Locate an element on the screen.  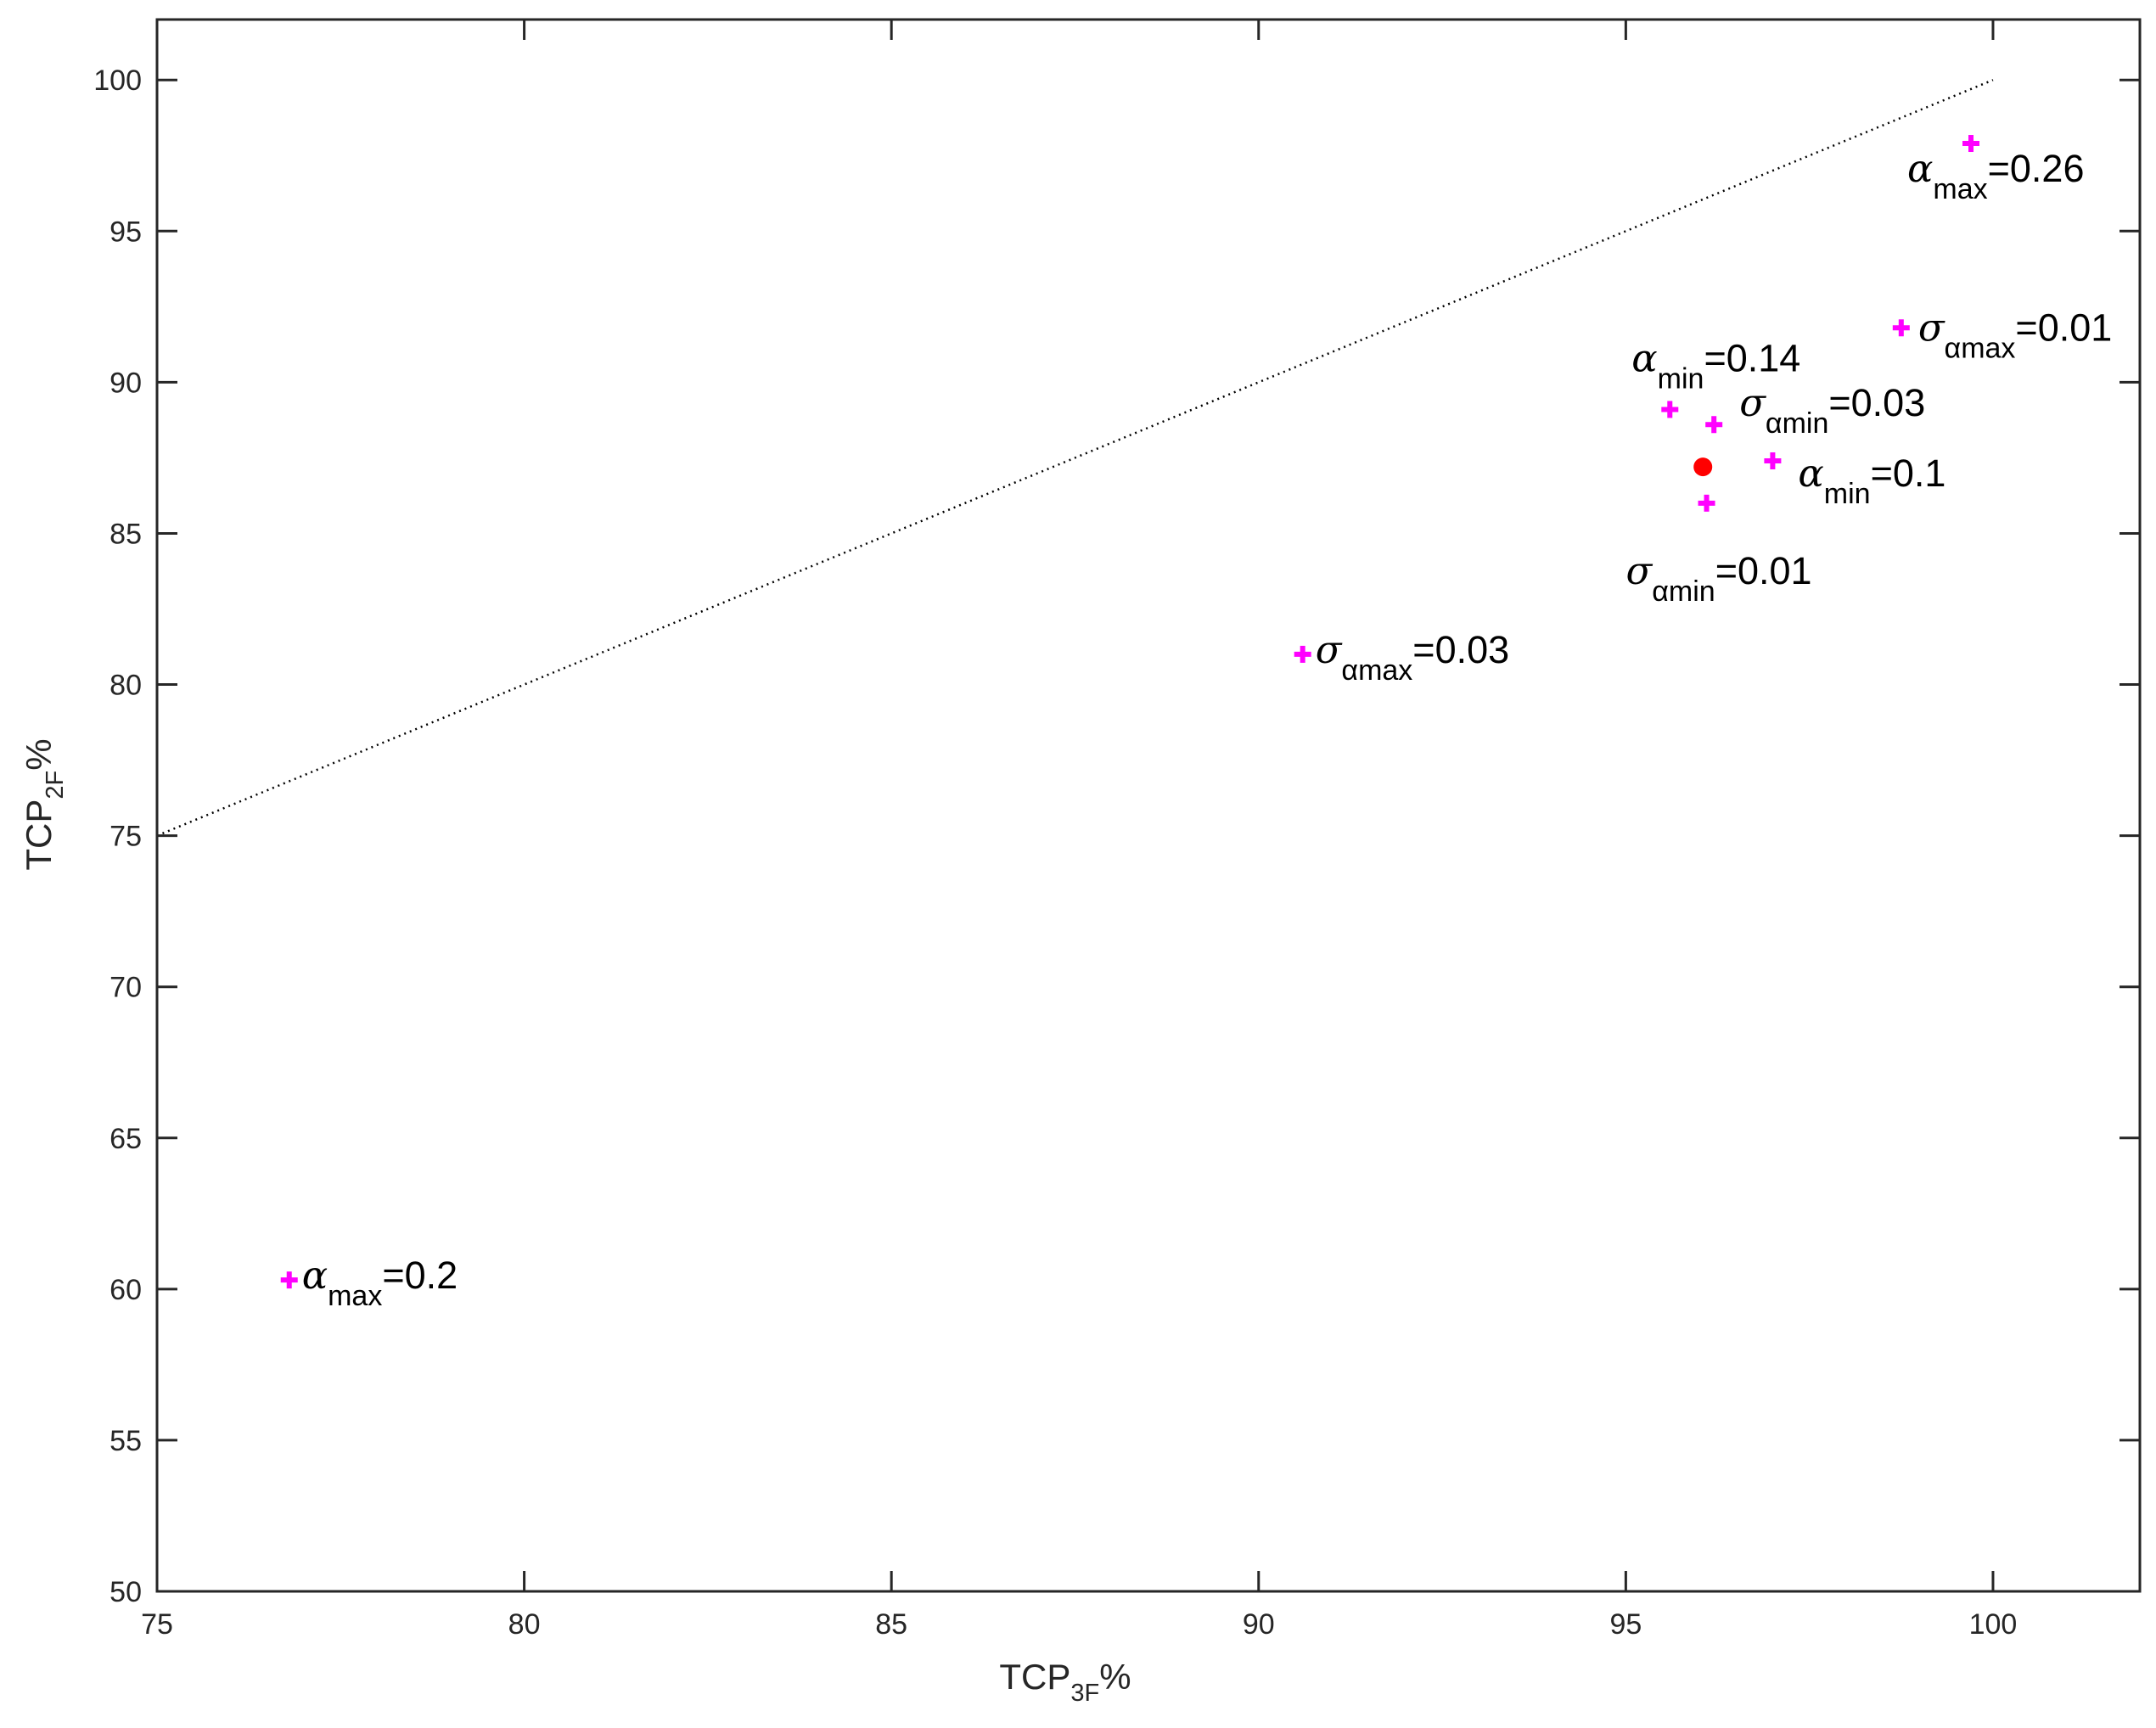
point-label: σαmax=0.01 is located at coordinates (2015, 334).